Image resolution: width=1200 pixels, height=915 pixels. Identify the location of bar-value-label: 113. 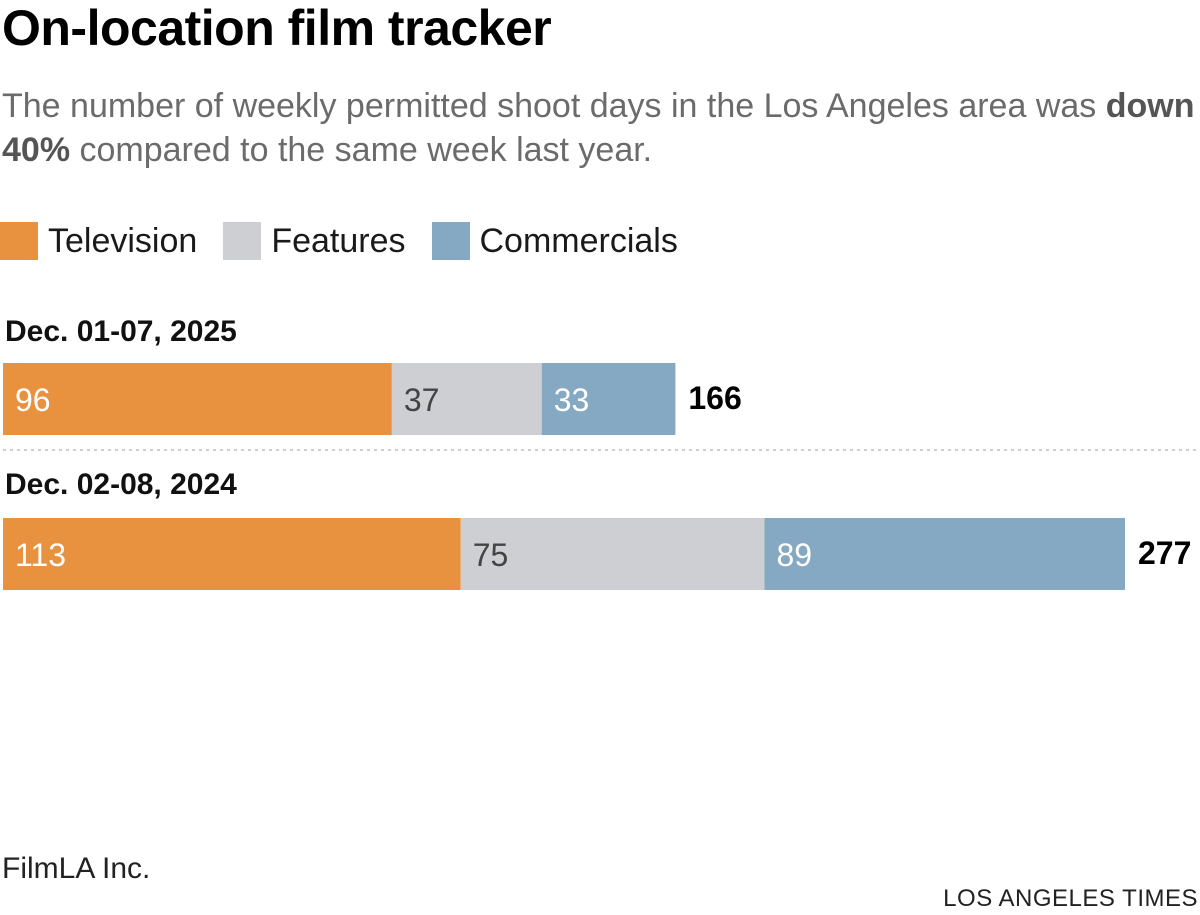
(40, 555).